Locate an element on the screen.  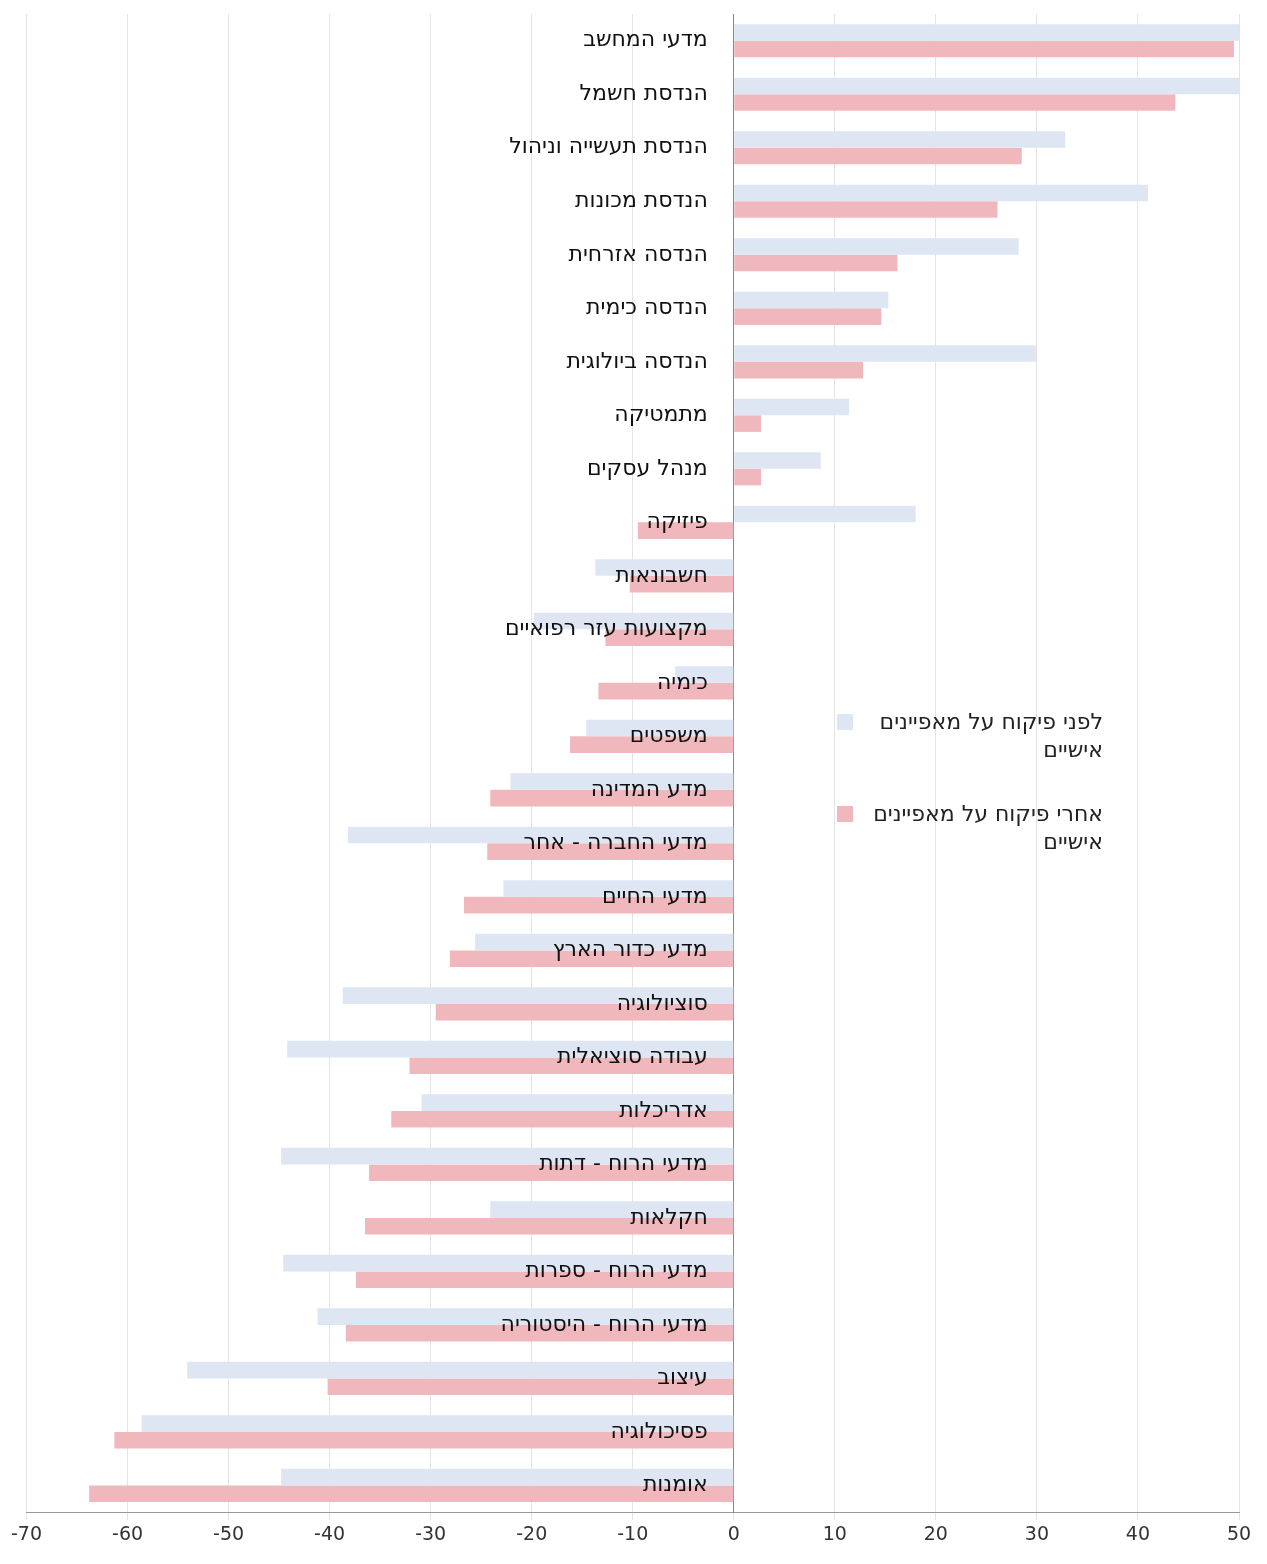
y-tick-label: כימיה is located at coordinates (682, 681).